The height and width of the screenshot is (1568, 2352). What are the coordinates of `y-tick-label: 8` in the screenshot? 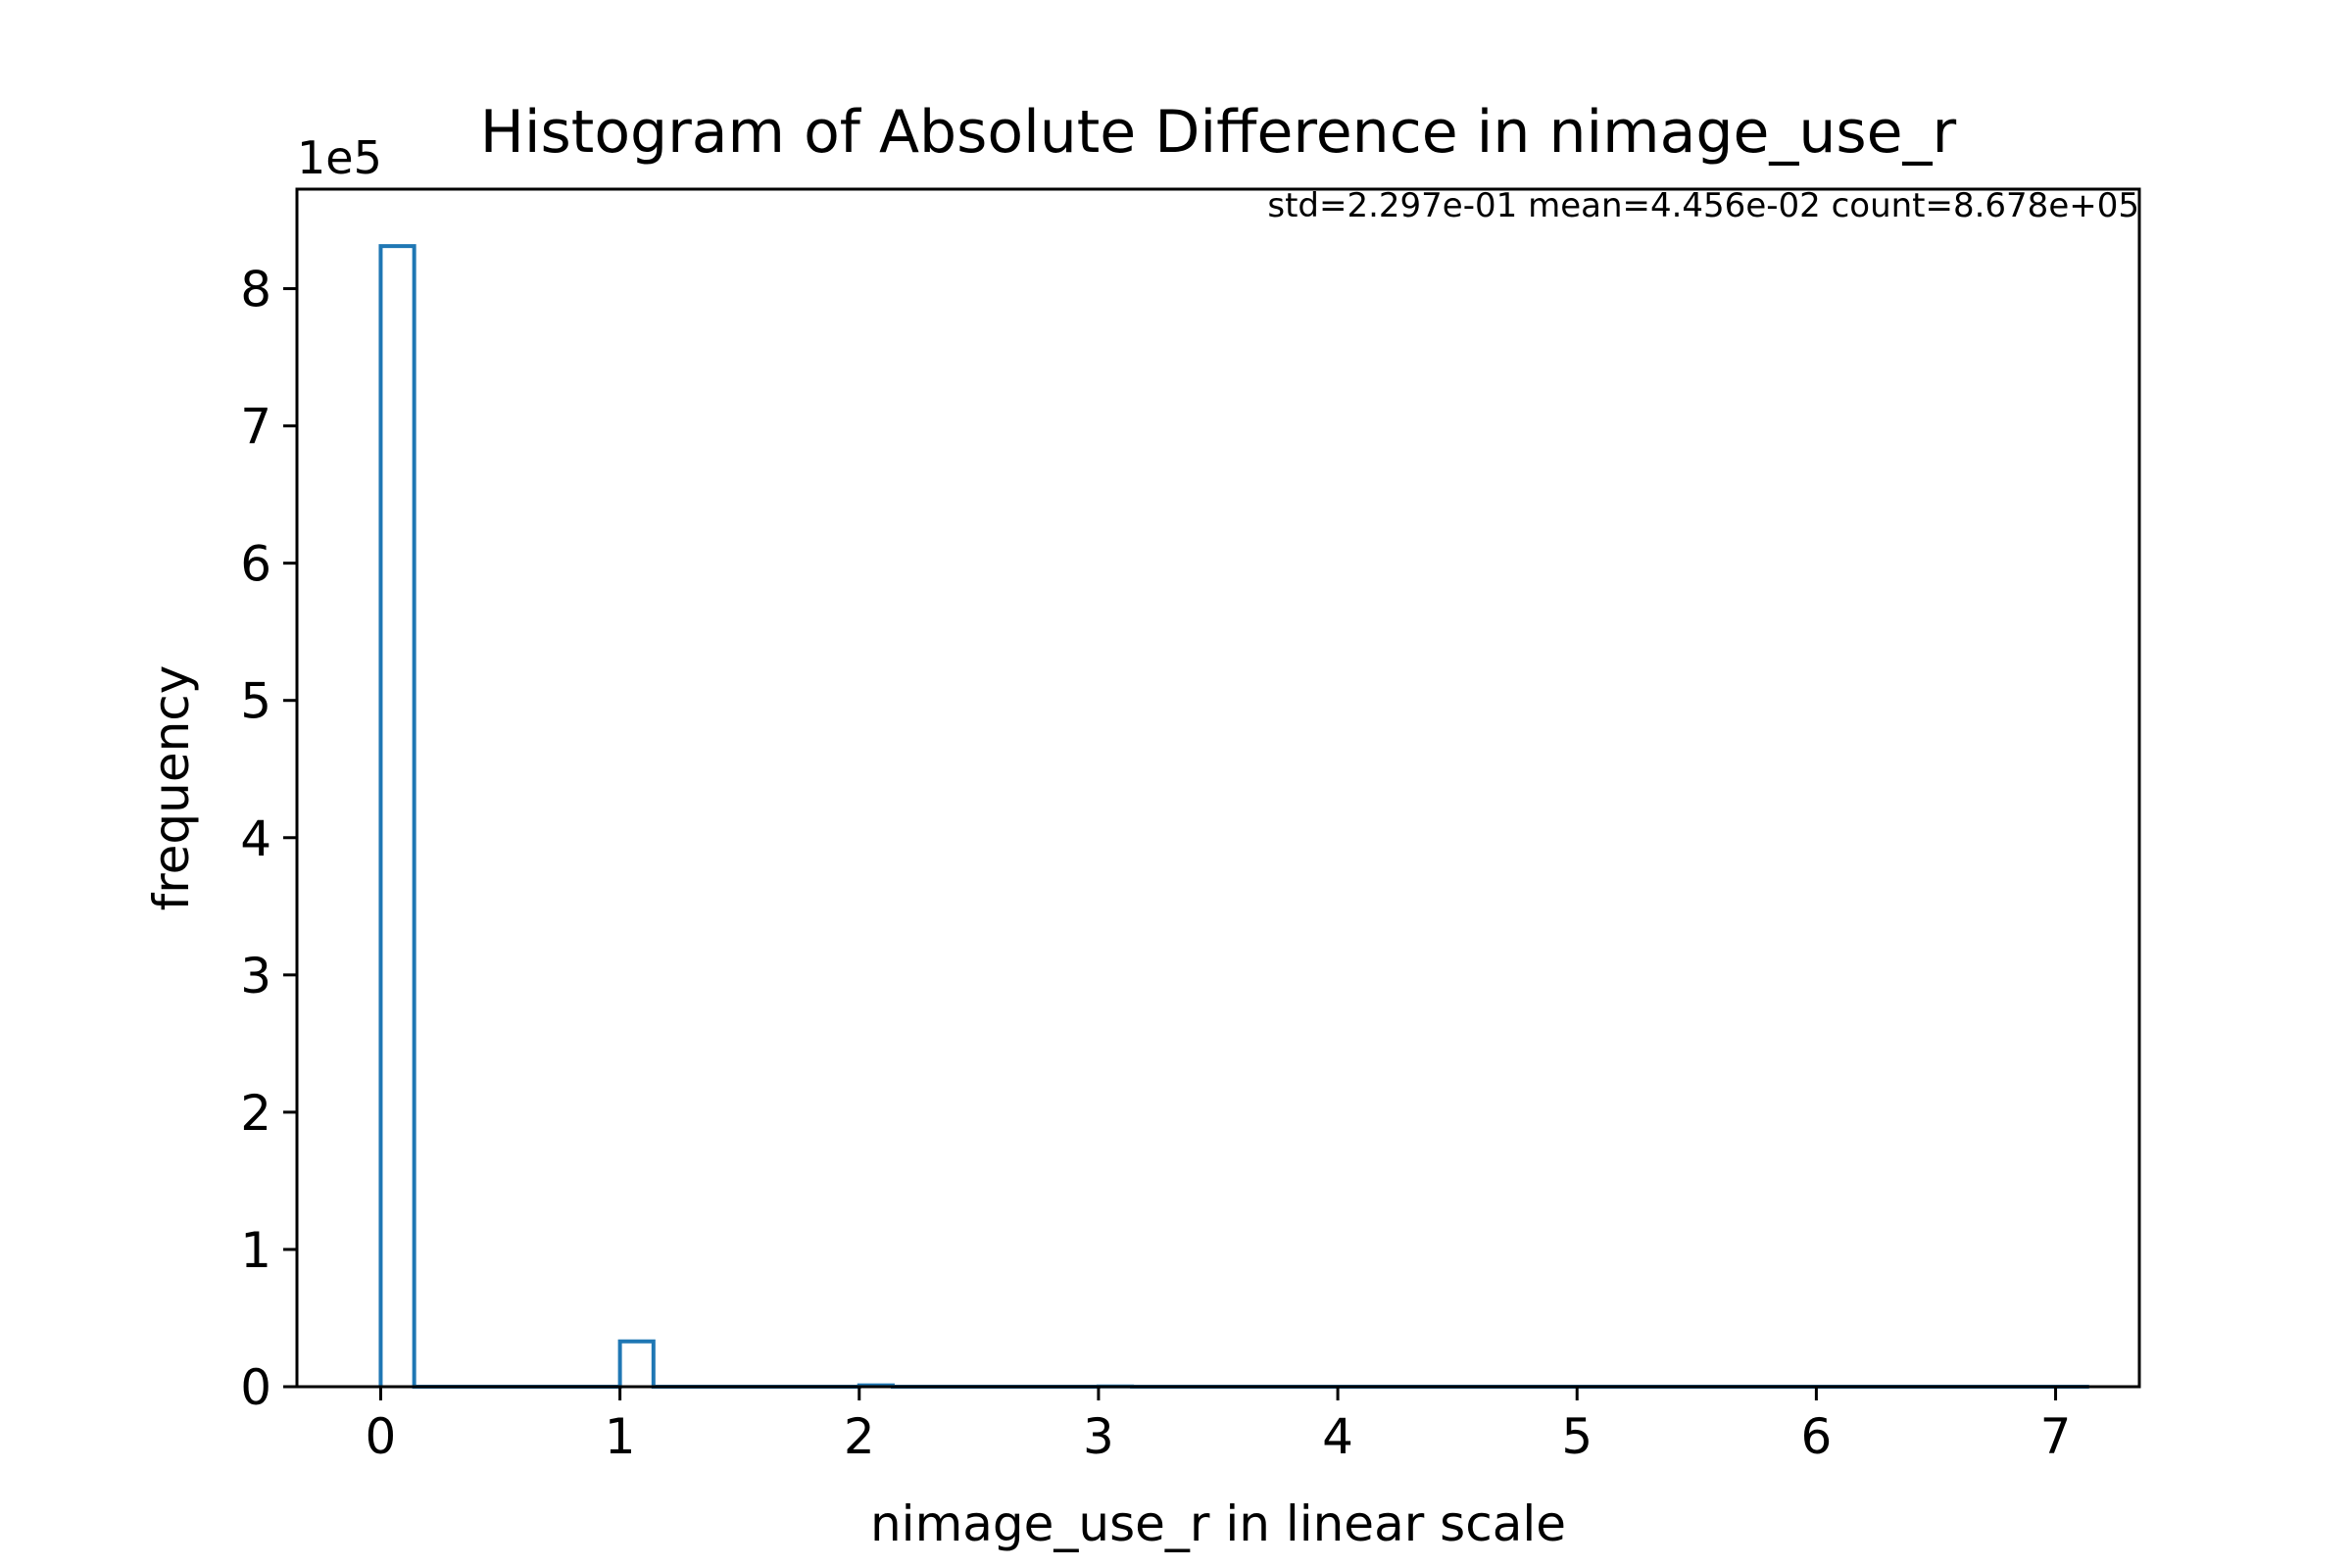 It's located at (255, 290).